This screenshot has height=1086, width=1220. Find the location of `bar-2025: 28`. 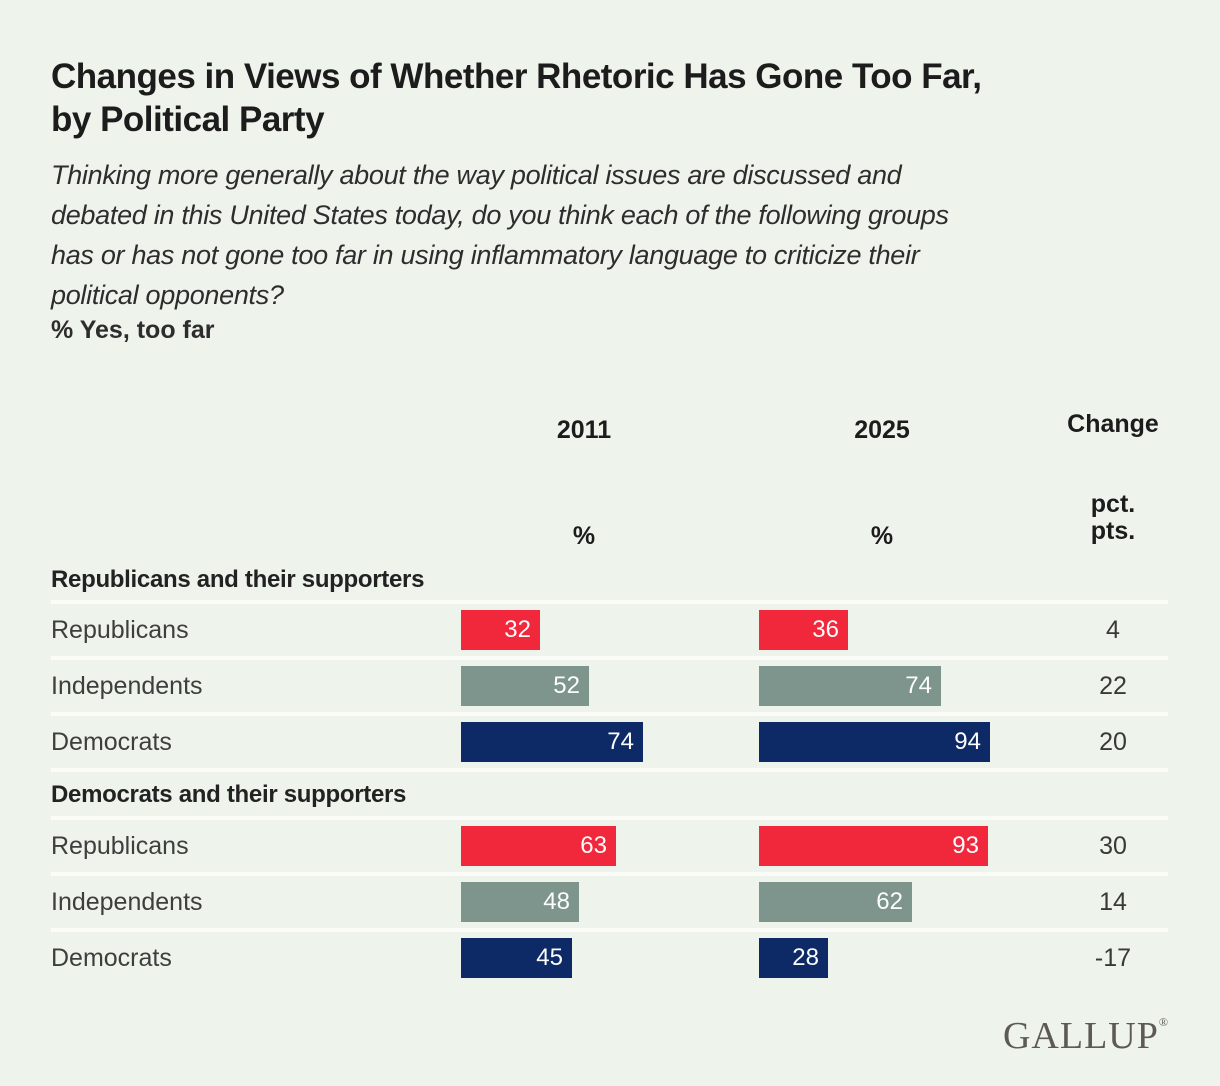

bar-2025: 28 is located at coordinates (793, 958).